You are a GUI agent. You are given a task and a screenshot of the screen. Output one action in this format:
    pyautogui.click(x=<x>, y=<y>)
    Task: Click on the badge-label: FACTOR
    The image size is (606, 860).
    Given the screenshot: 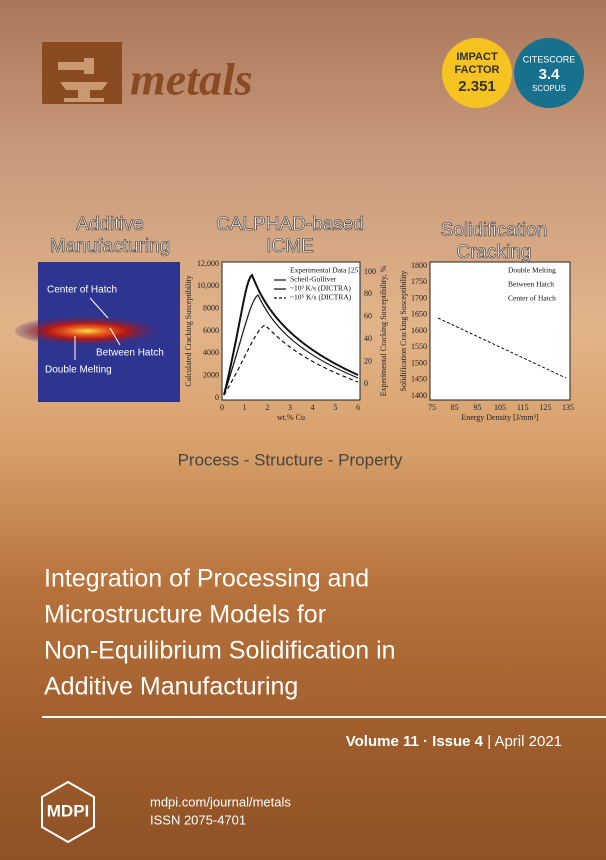 What is the action you would take?
    pyautogui.click(x=476, y=70)
    